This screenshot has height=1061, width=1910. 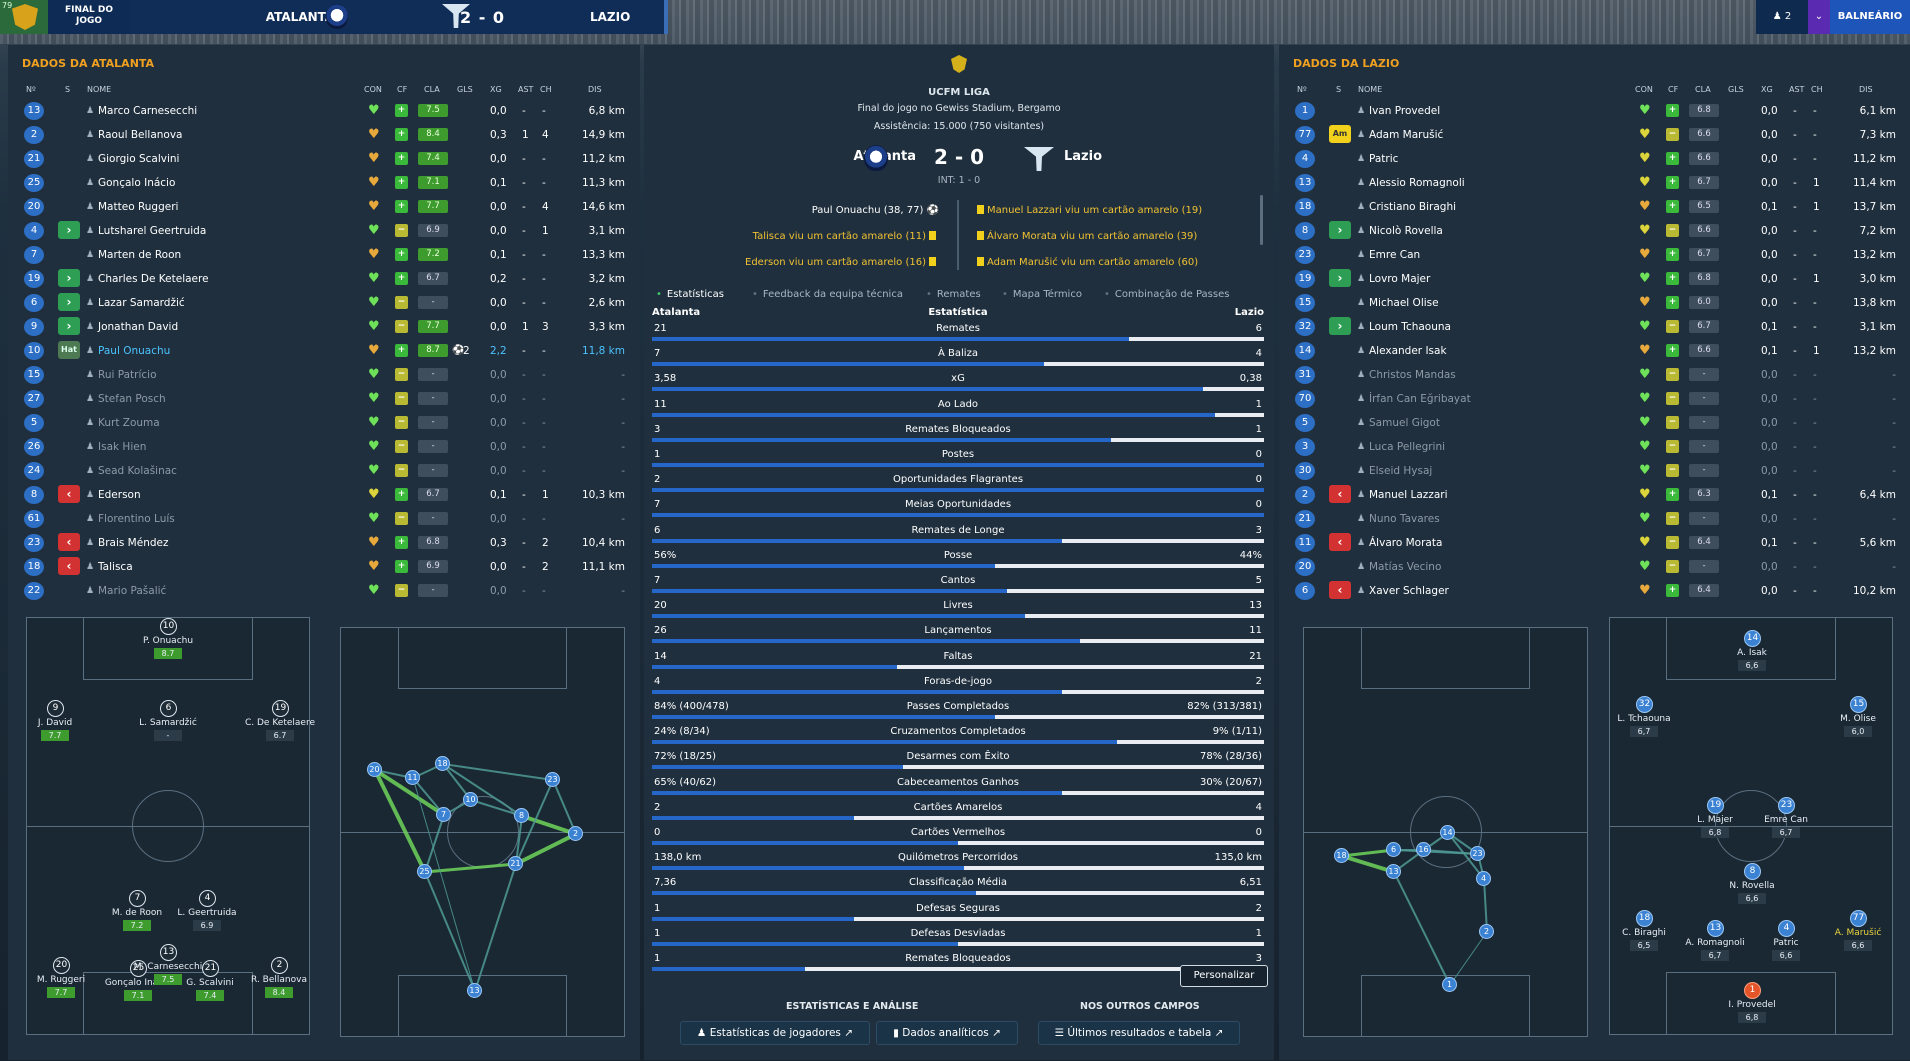 I want to click on formation-player-marker: 20, so click(x=61, y=965).